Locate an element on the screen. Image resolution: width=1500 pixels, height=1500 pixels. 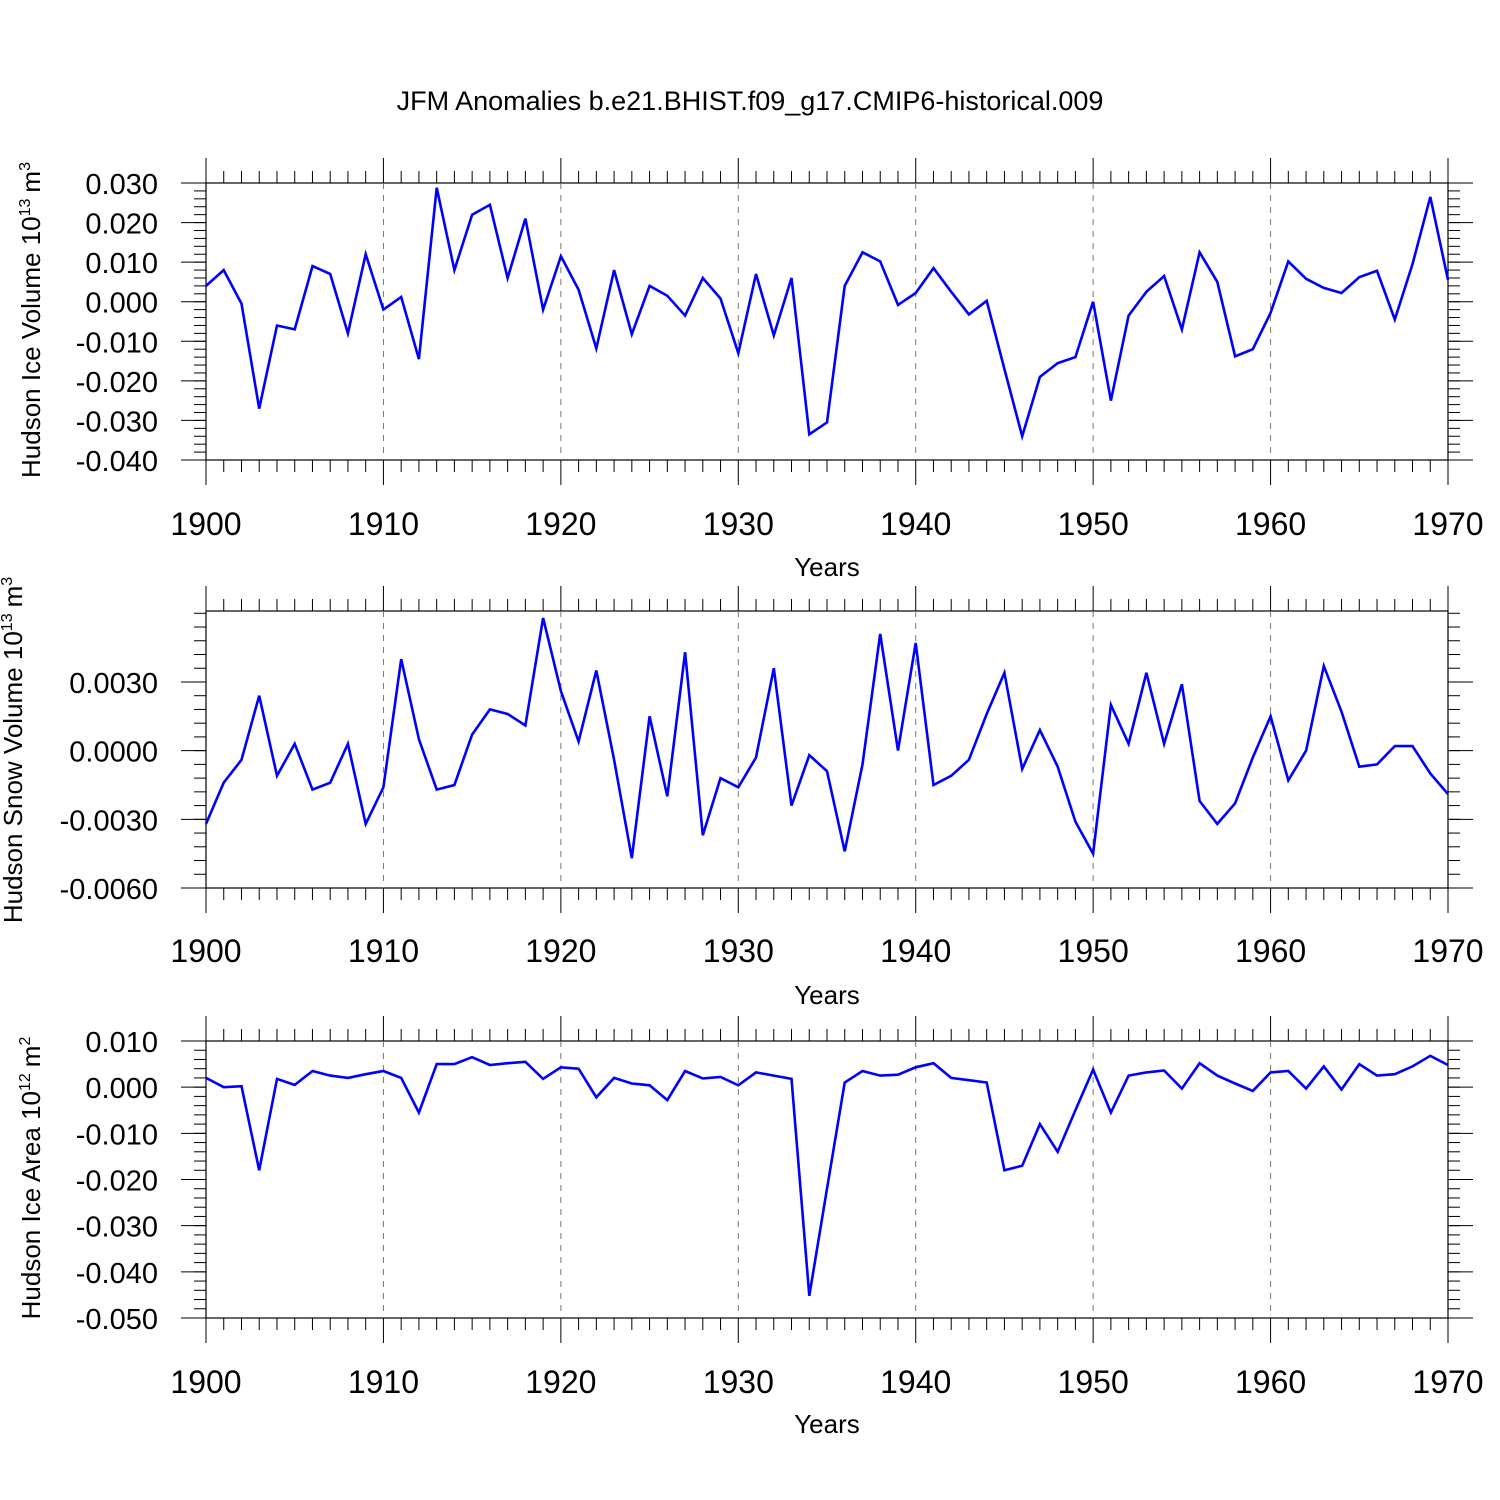
y-axis-title: Hudson Snow Volume 1013 m3 is located at coordinates (14, 750).